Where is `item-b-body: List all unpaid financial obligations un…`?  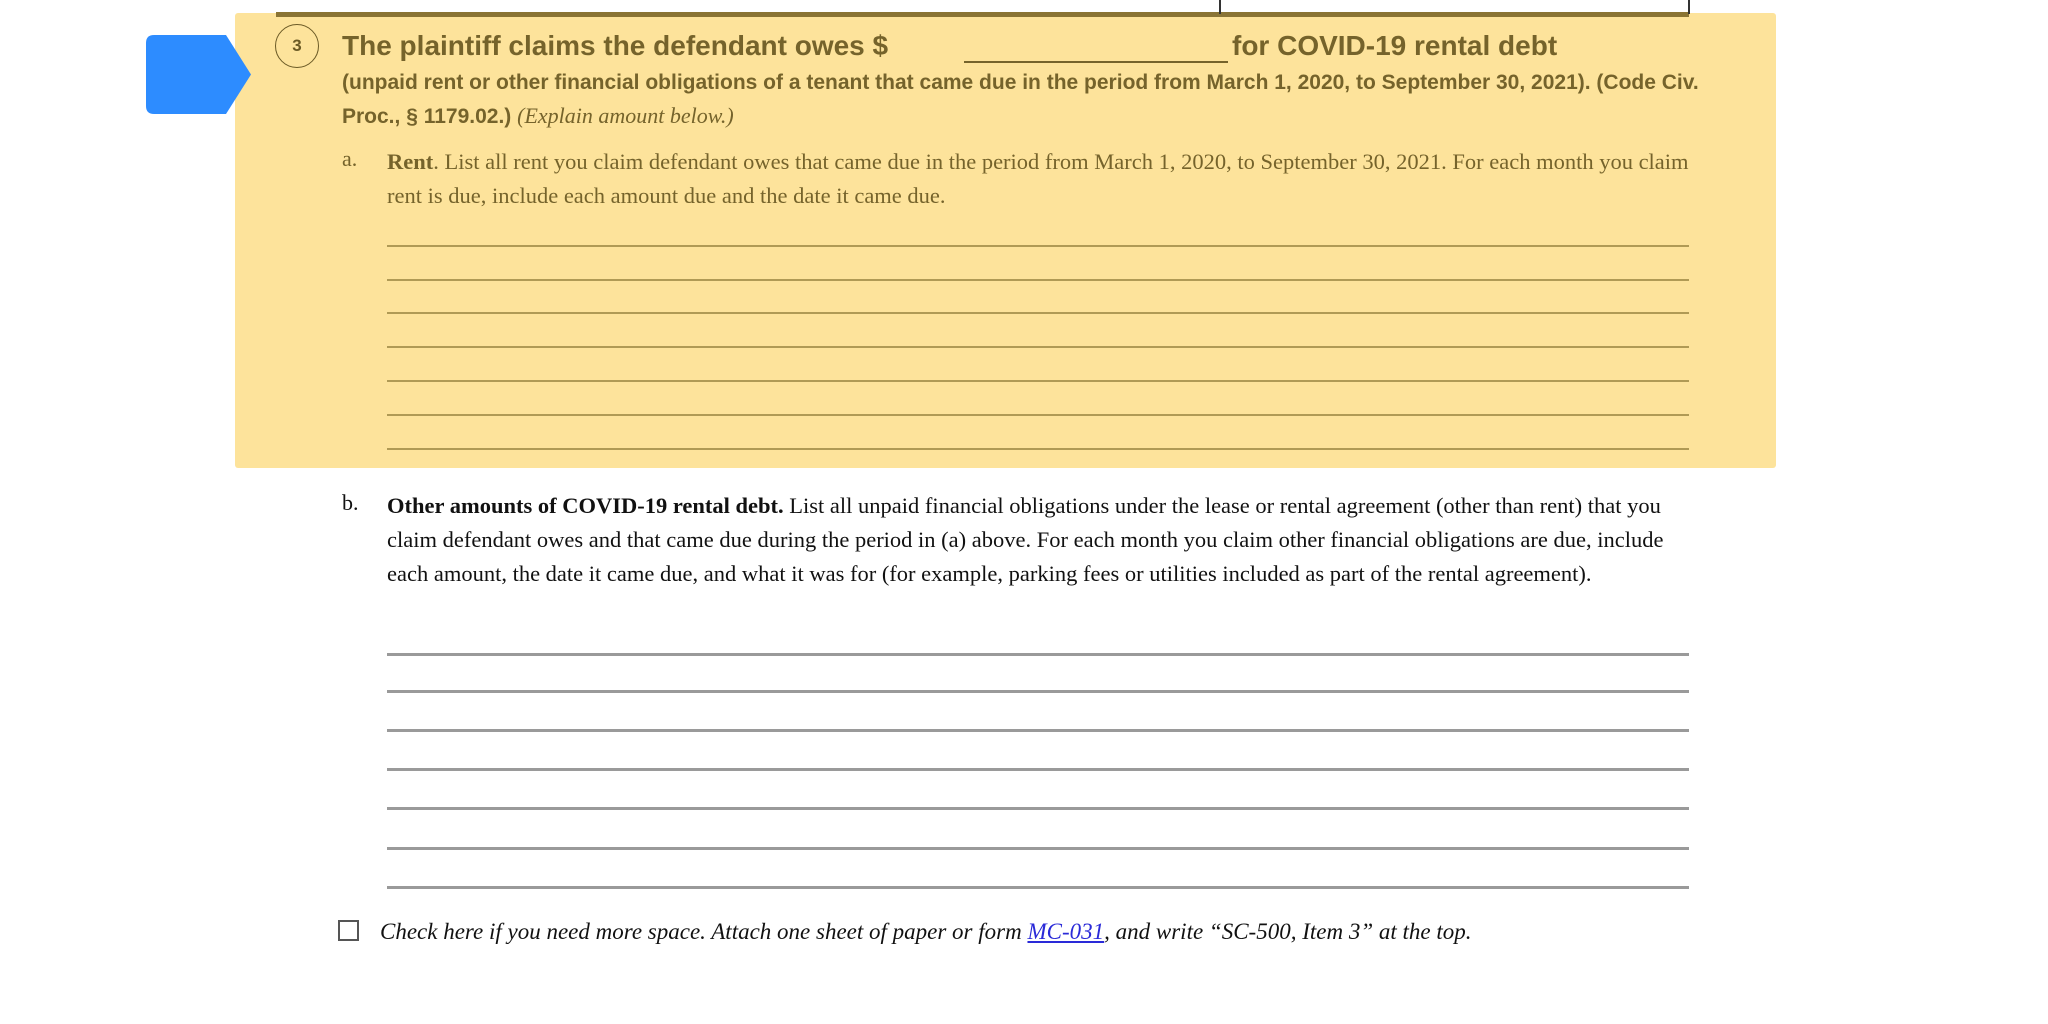 item-b-body: List all unpaid financial obligations un… is located at coordinates (1025, 539).